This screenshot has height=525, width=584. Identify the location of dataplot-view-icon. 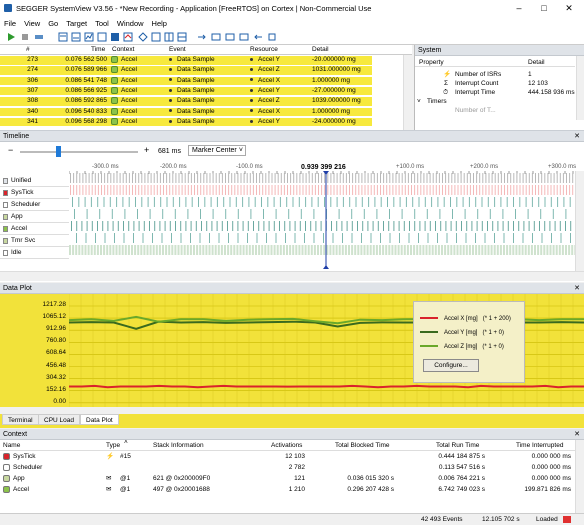
(128, 37).